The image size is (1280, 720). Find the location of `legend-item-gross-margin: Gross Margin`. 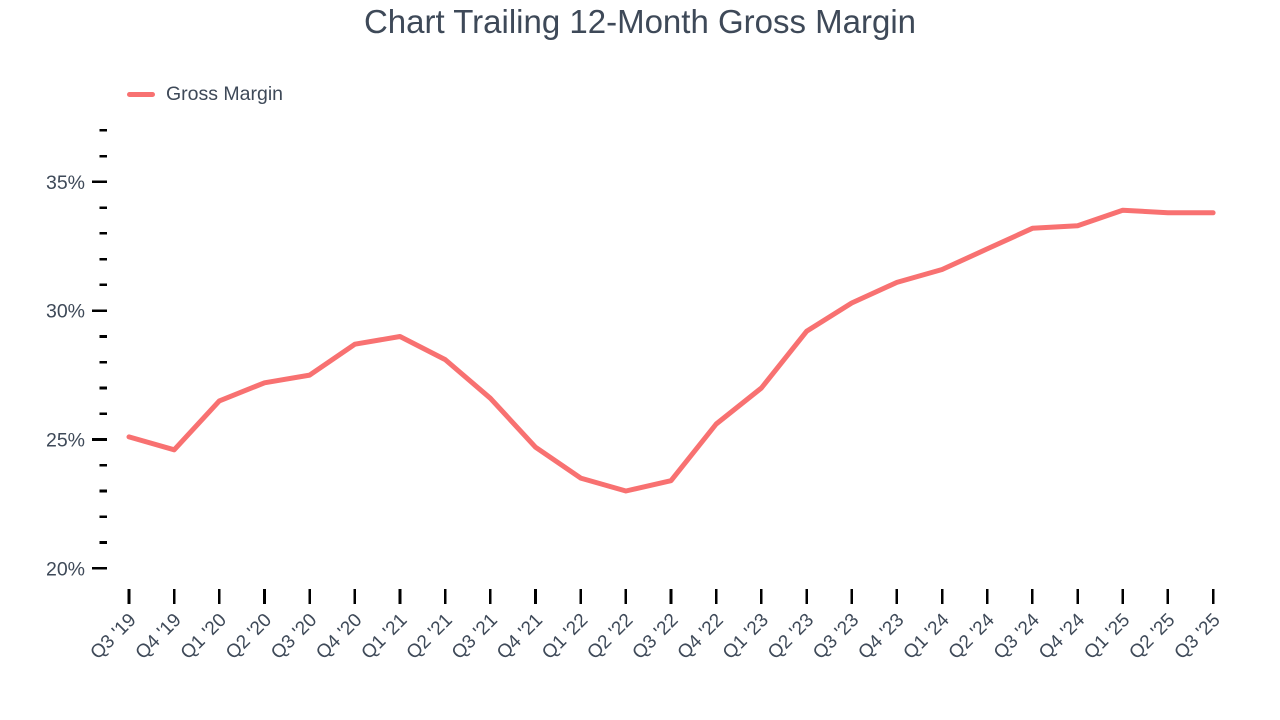

legend-item-gross-margin: Gross Margin is located at coordinates (205, 94).